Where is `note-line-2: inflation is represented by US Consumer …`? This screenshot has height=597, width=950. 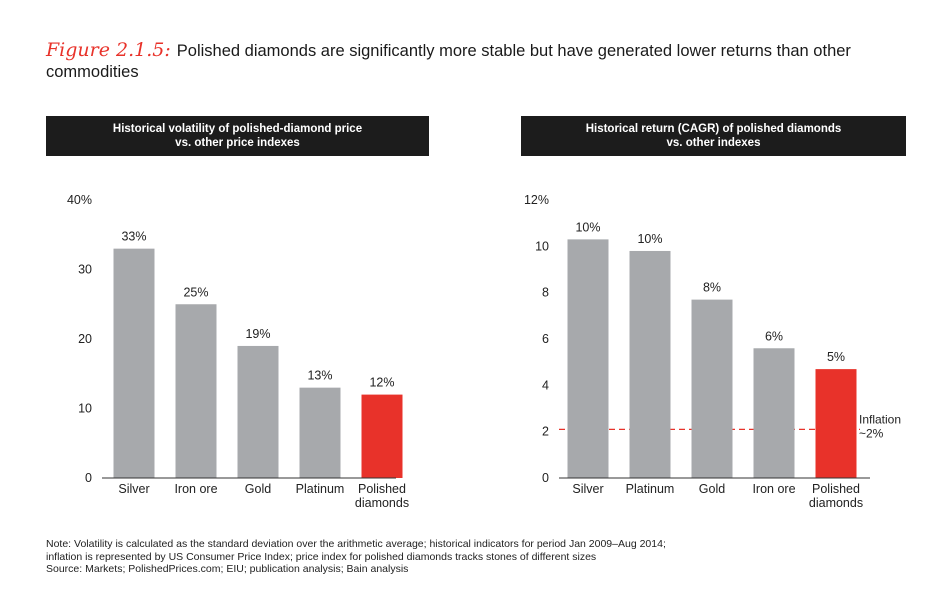
note-line-2: inflation is represented by US Consumer … is located at coordinates (321, 556).